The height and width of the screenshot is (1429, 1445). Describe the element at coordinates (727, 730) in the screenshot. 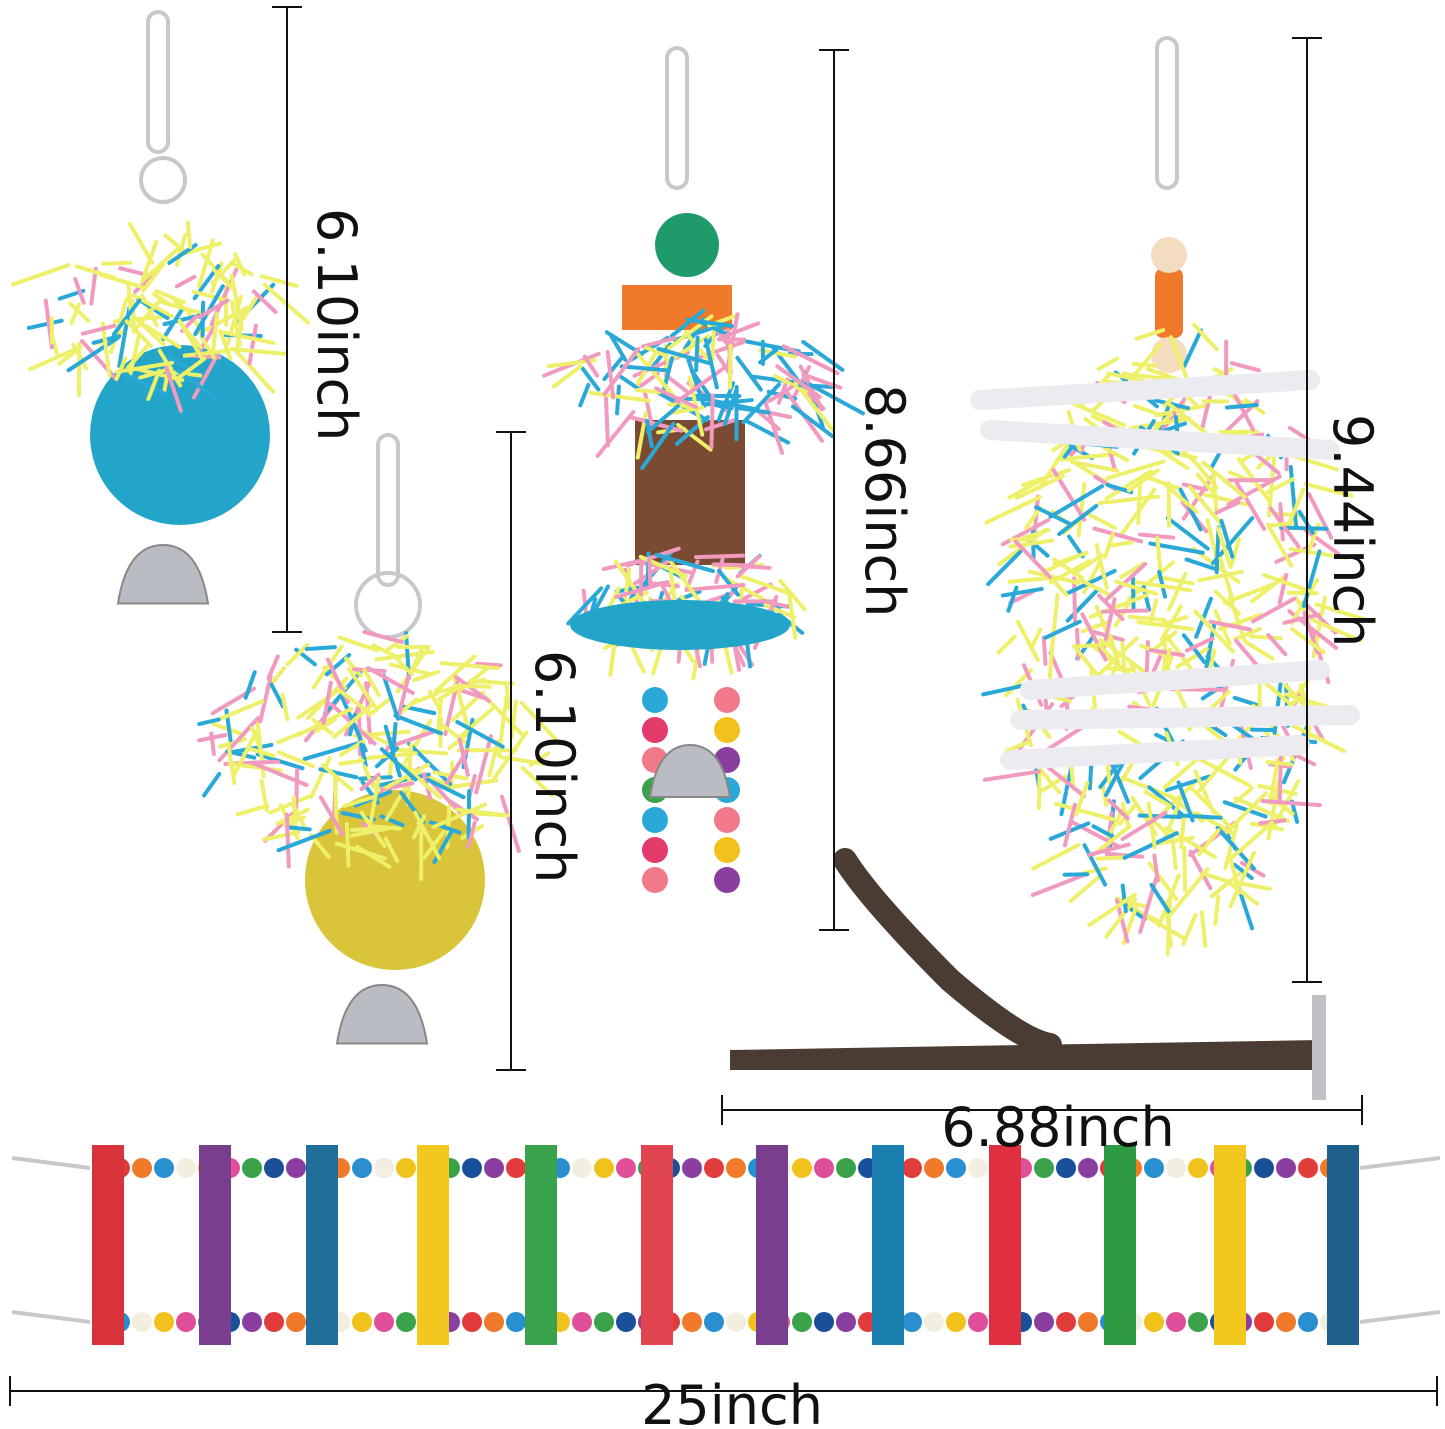

I see `heart-bead` at that location.